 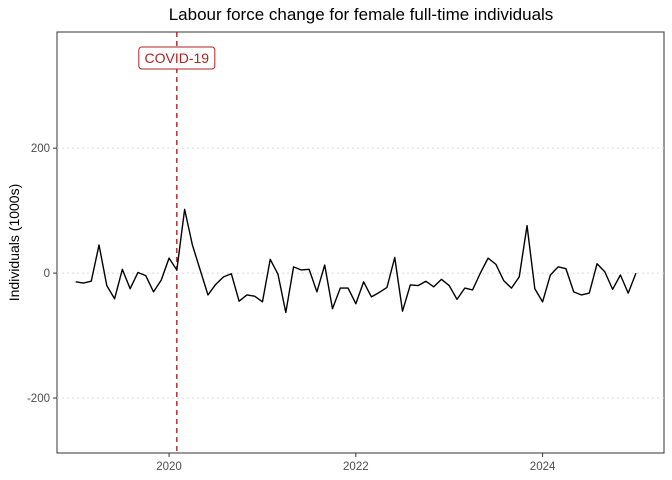 What do you see at coordinates (40, 149) in the screenshot?
I see `y-tick-label: 200` at bounding box center [40, 149].